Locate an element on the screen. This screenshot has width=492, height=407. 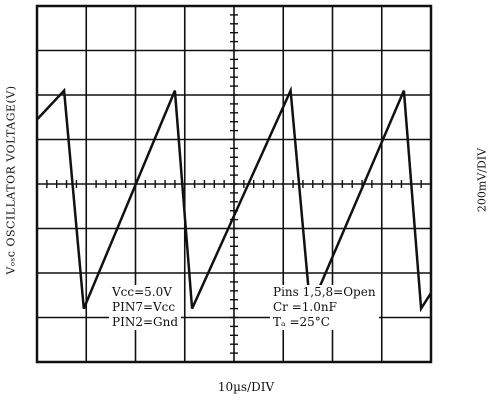
condition-pin2: PIN2=Gnd is located at coordinates (145, 322).